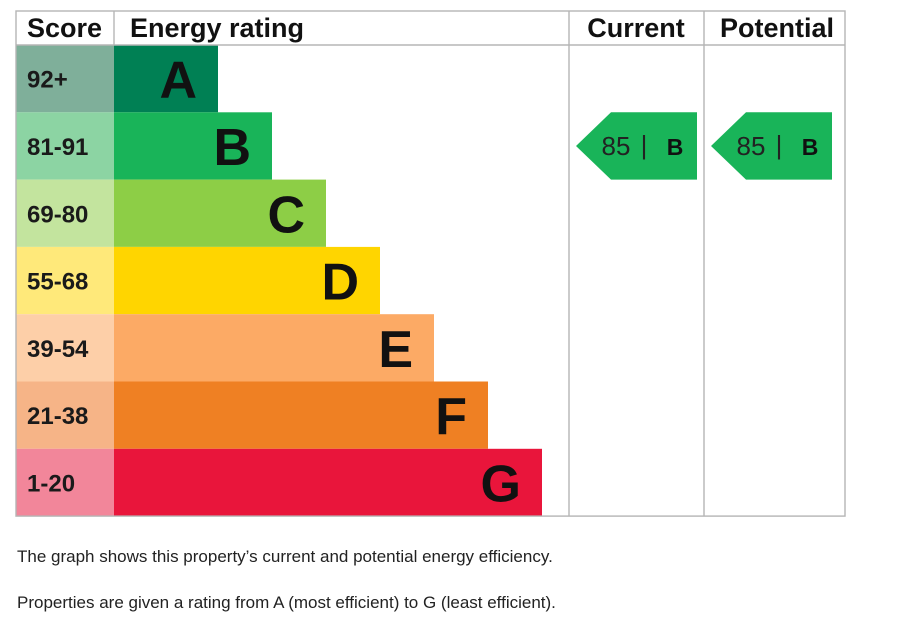 Image resolution: width=903 pixels, height=624 pixels. Describe the element at coordinates (636, 28) in the screenshot. I see `header-current: Current` at that location.